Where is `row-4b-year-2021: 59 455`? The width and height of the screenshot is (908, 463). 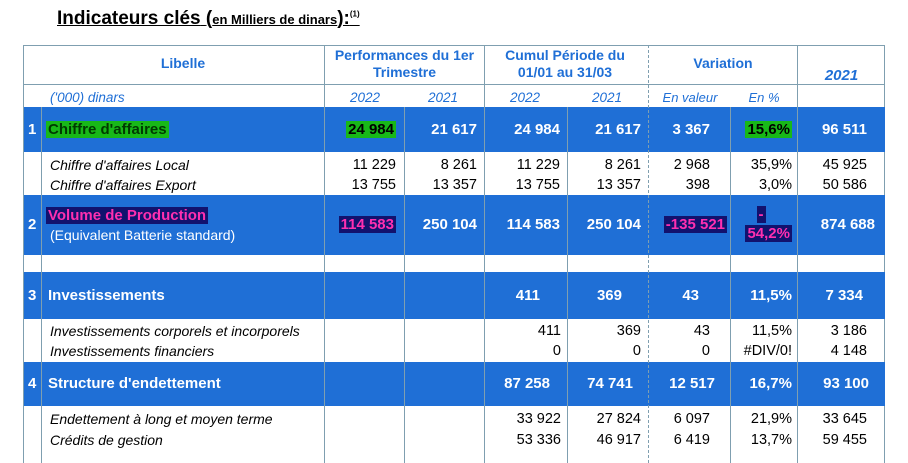 row-4b-year-2021: 59 455 is located at coordinates (844, 440).